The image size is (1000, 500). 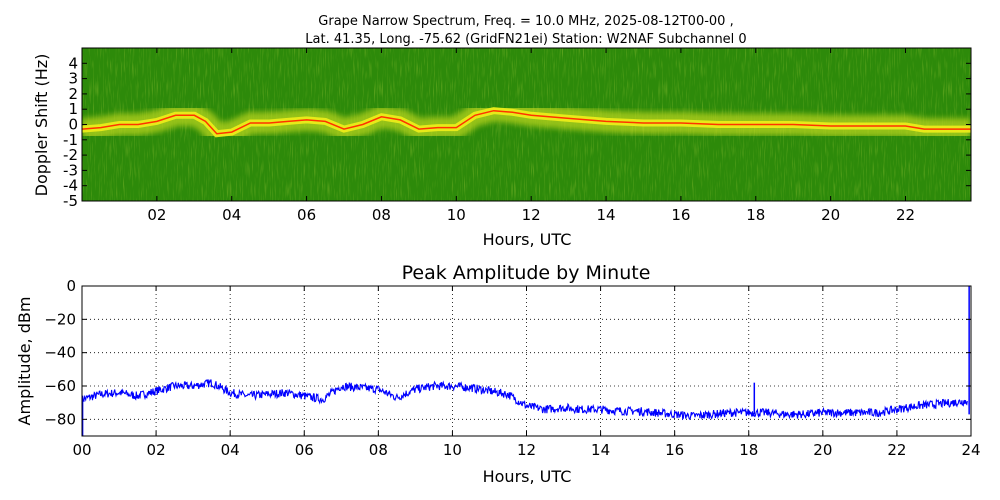 I want to click on spectrogram-x-tick-label: 10, so click(x=456, y=215).